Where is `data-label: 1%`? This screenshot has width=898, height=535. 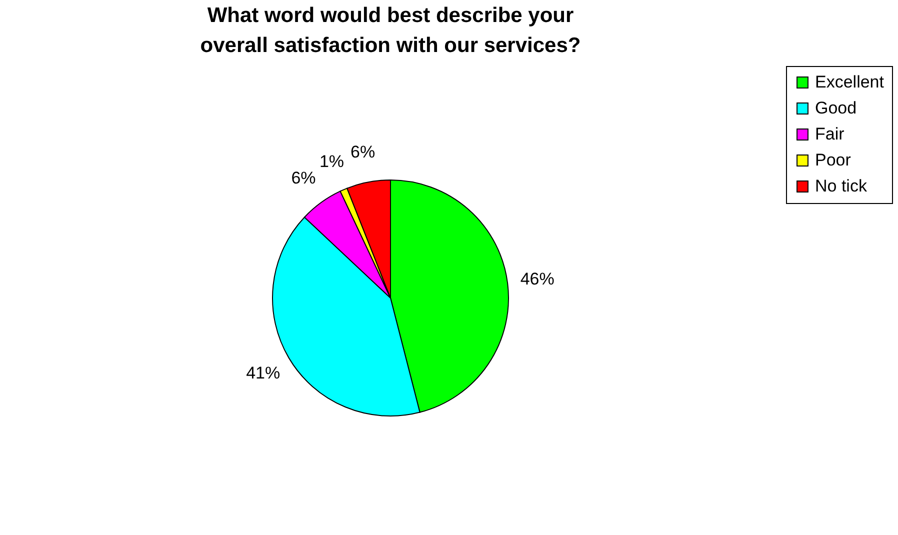
data-label: 1% is located at coordinates (331, 162).